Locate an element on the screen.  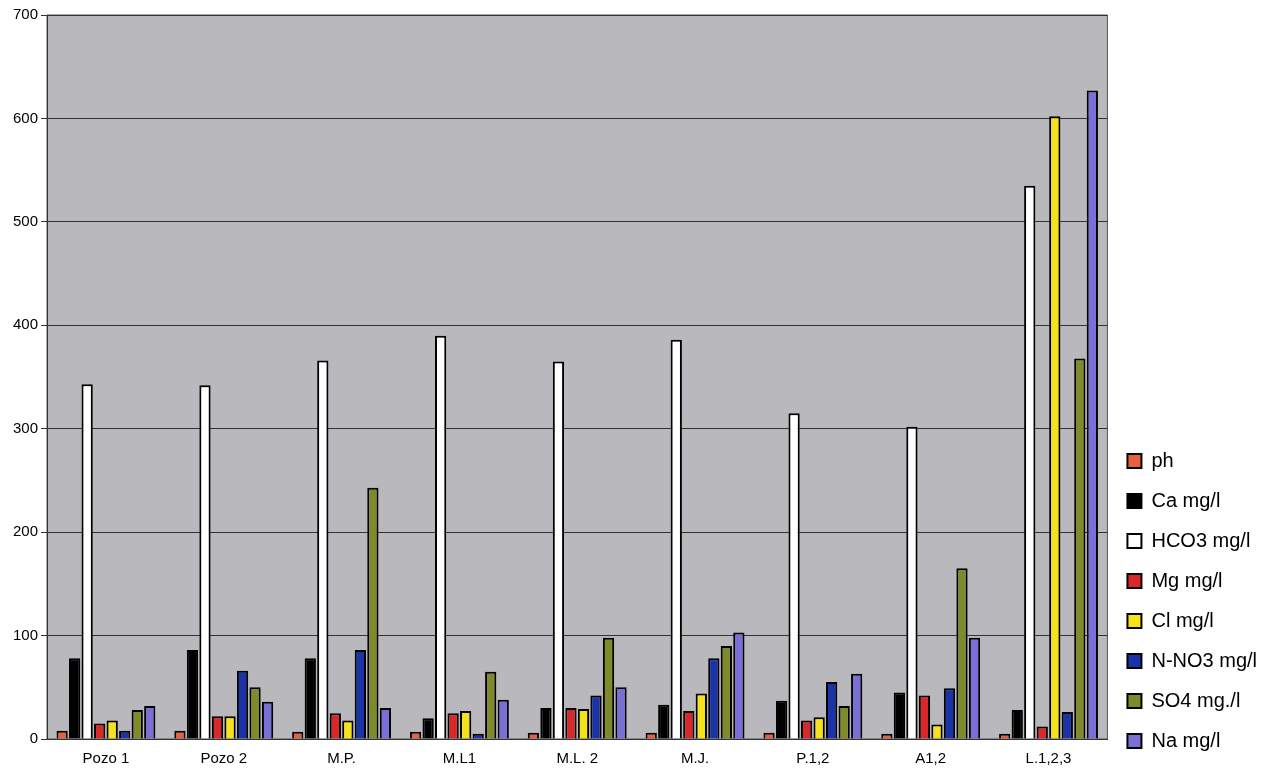
x-tick-label: A1,2 is located at coordinates (931, 758).